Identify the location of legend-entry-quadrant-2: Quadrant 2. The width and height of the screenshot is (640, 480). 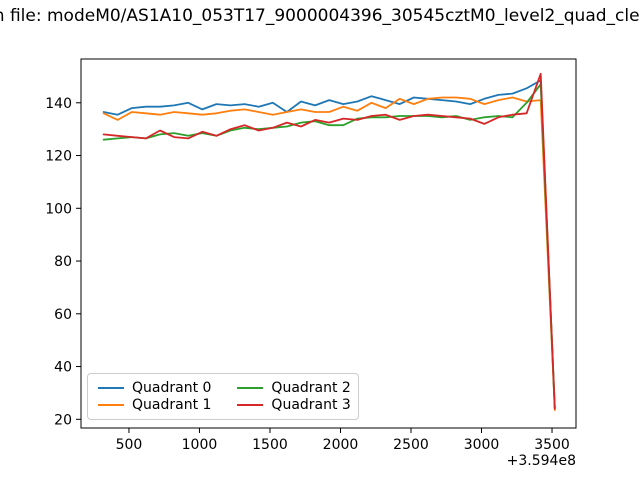
(294, 387).